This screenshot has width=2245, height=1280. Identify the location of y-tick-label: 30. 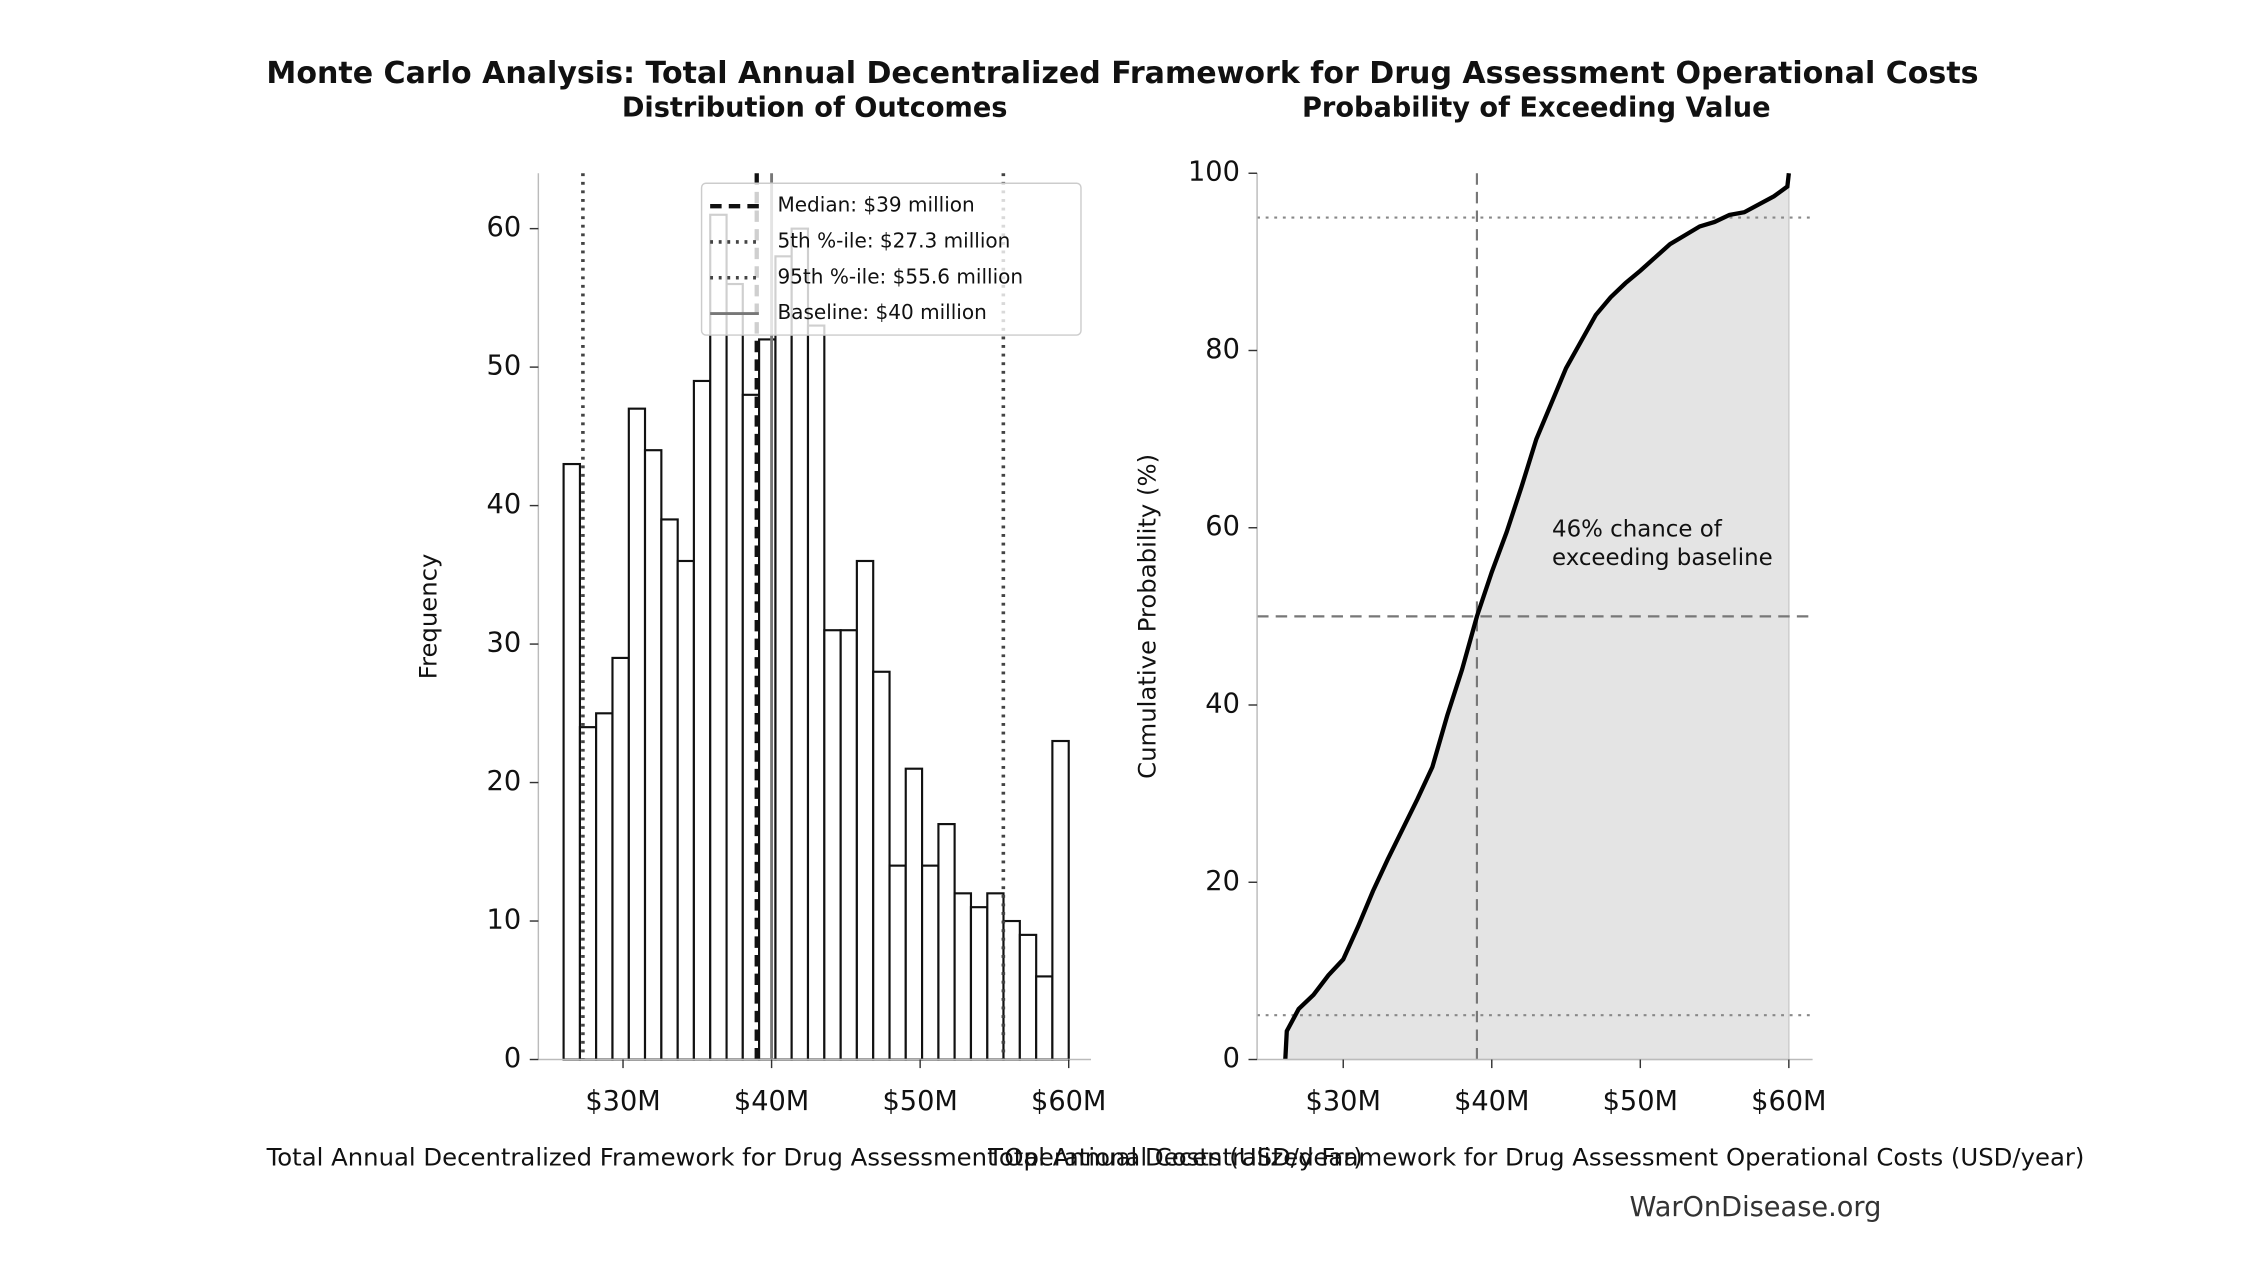
(504, 643).